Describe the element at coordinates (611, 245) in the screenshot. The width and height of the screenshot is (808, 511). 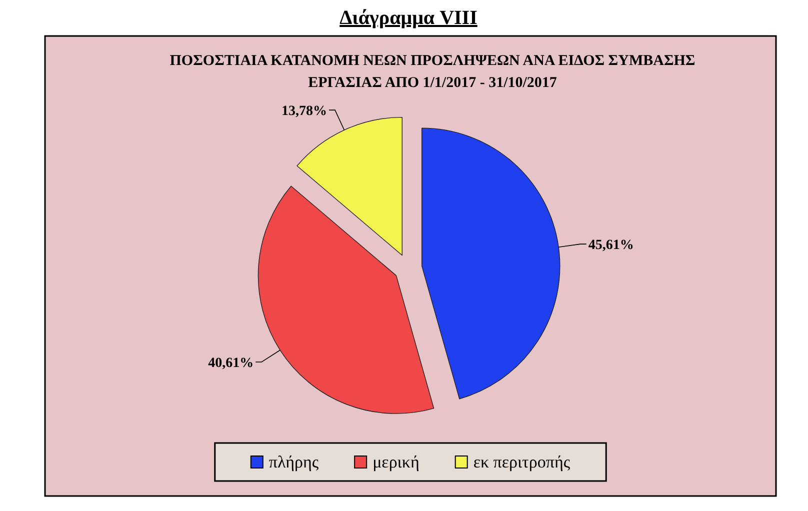
I see `data-label: 45,61%` at that location.